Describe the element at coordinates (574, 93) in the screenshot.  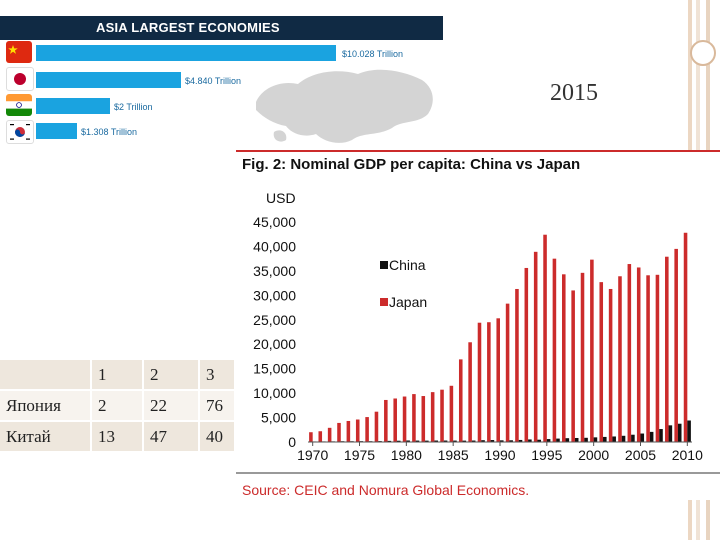
I see `year-label: 2015` at that location.